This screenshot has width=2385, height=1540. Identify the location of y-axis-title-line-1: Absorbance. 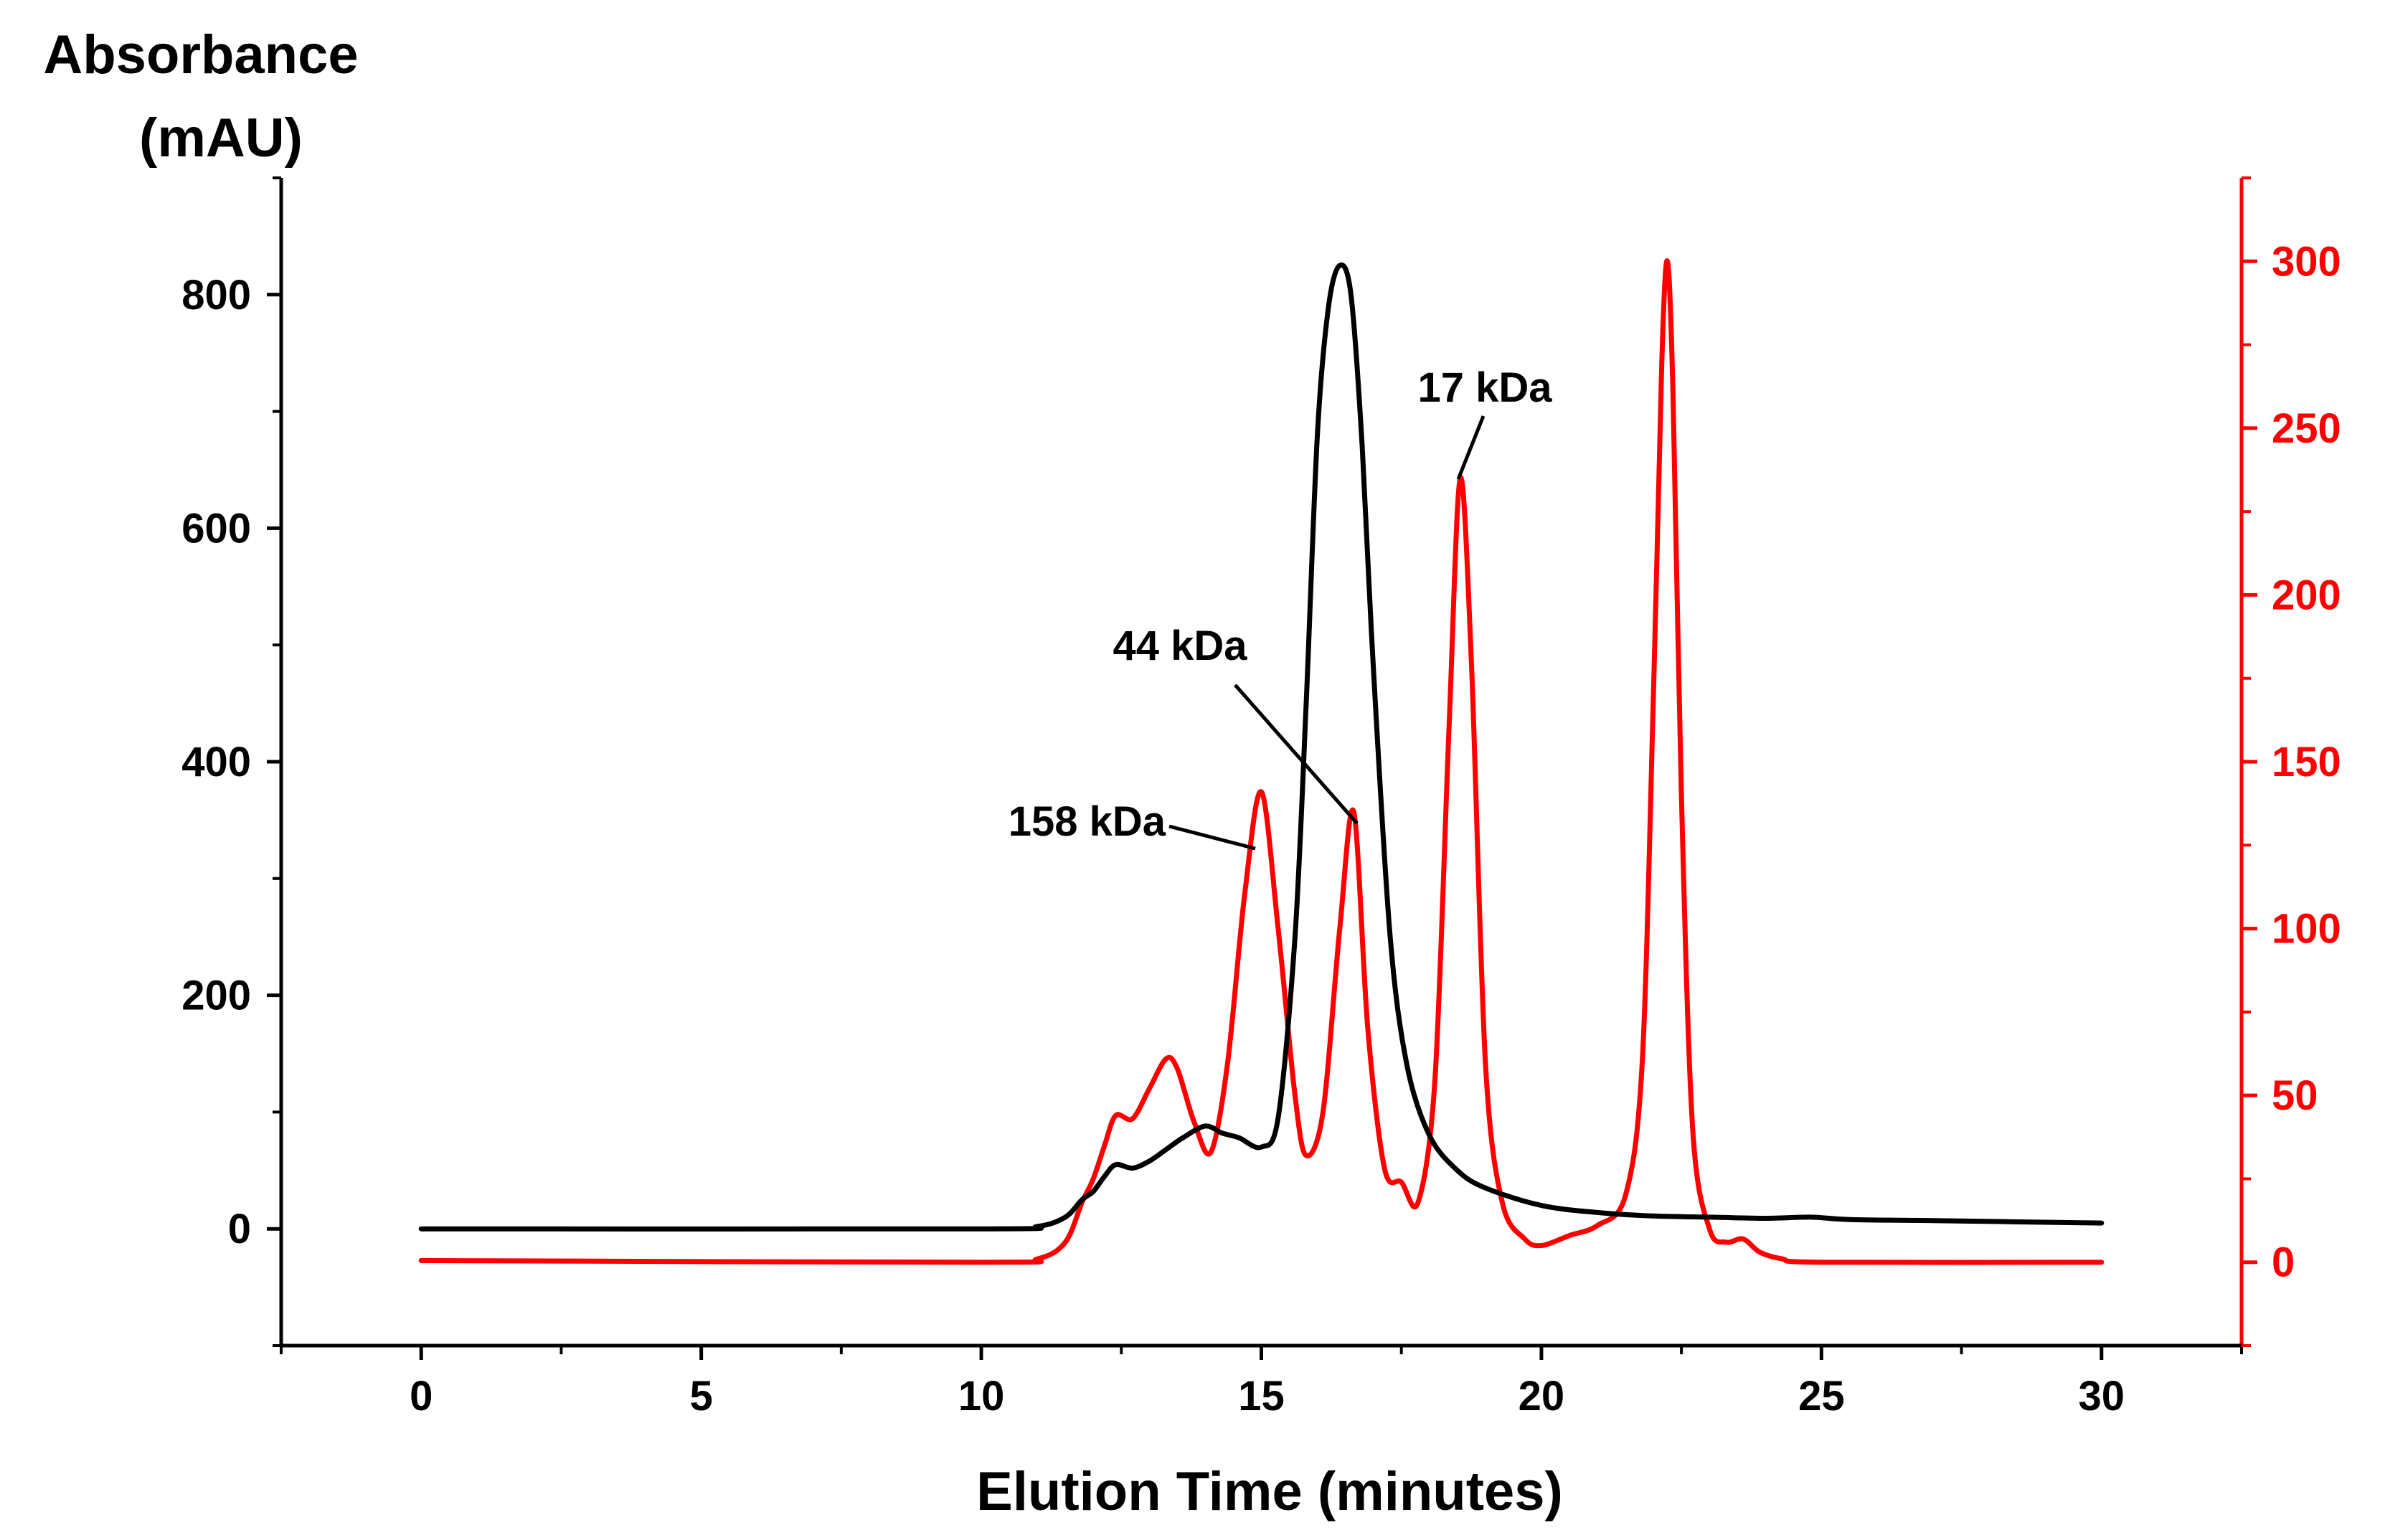
(200, 54).